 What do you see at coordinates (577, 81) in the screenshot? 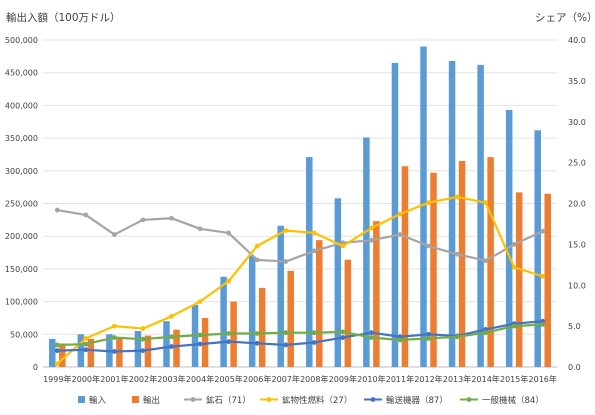
I see `right-axis-tick-label: 35.0` at bounding box center [577, 81].